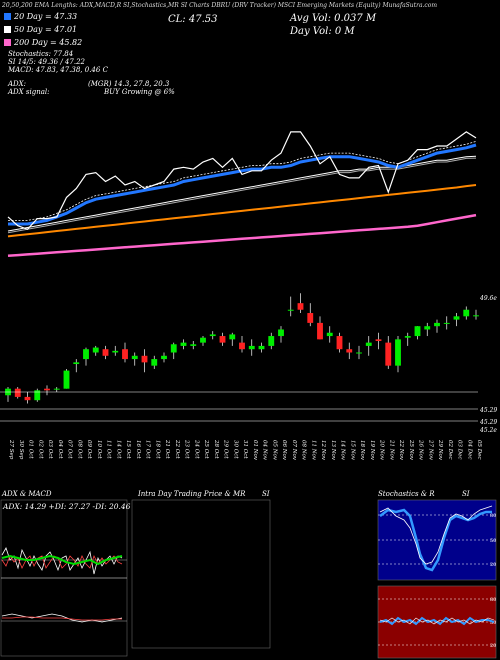  I want to click on close-price: CL: 47.53, so click(193, 19).